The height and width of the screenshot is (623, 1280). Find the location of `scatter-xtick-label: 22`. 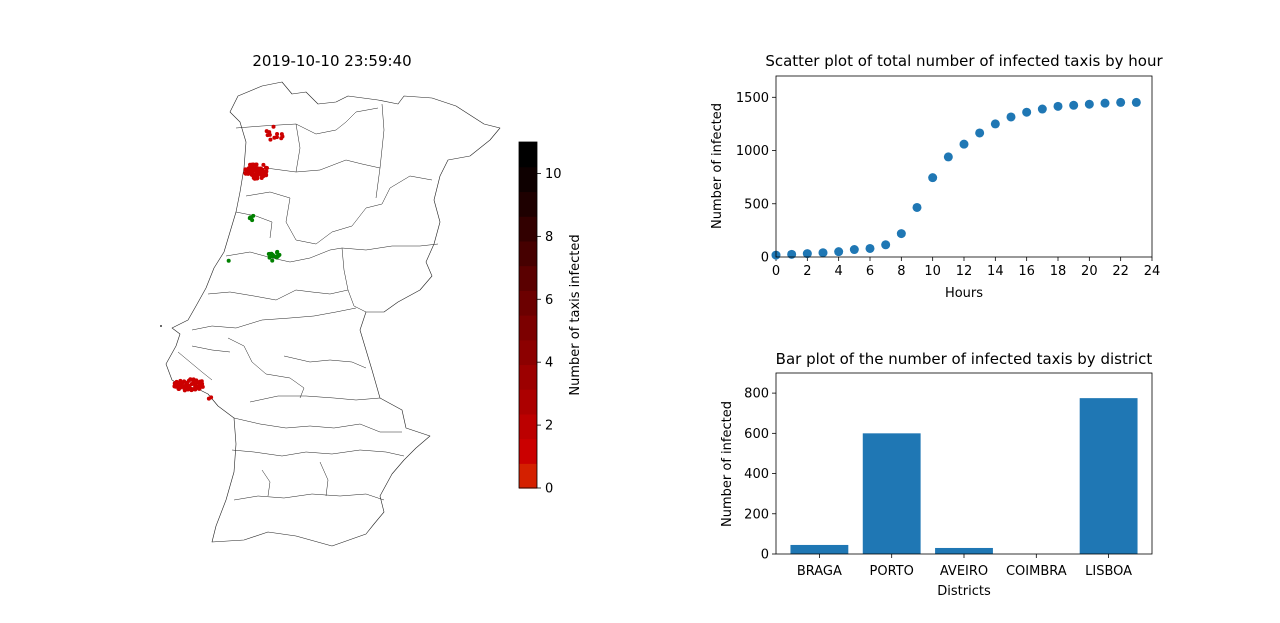

scatter-xtick-label: 22 is located at coordinates (1120, 271).